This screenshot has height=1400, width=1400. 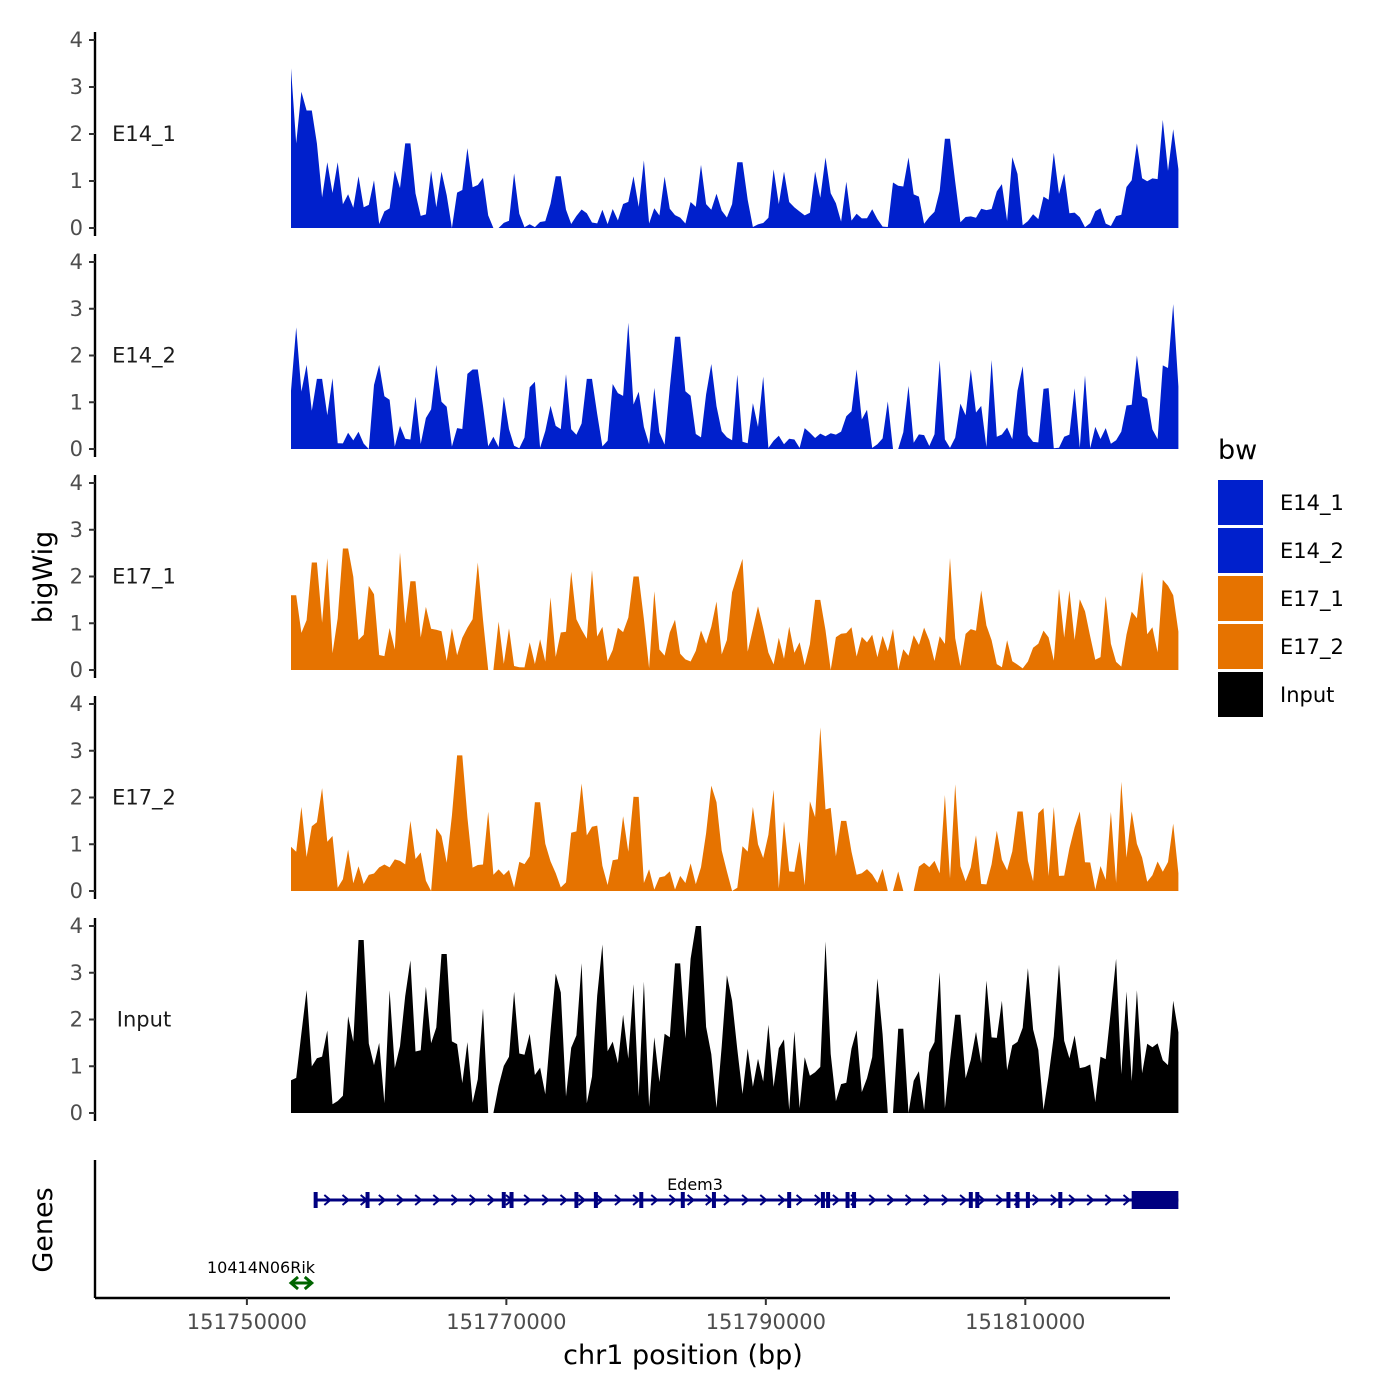 What do you see at coordinates (1307, 695) in the screenshot?
I see `legend-label: Input` at bounding box center [1307, 695].